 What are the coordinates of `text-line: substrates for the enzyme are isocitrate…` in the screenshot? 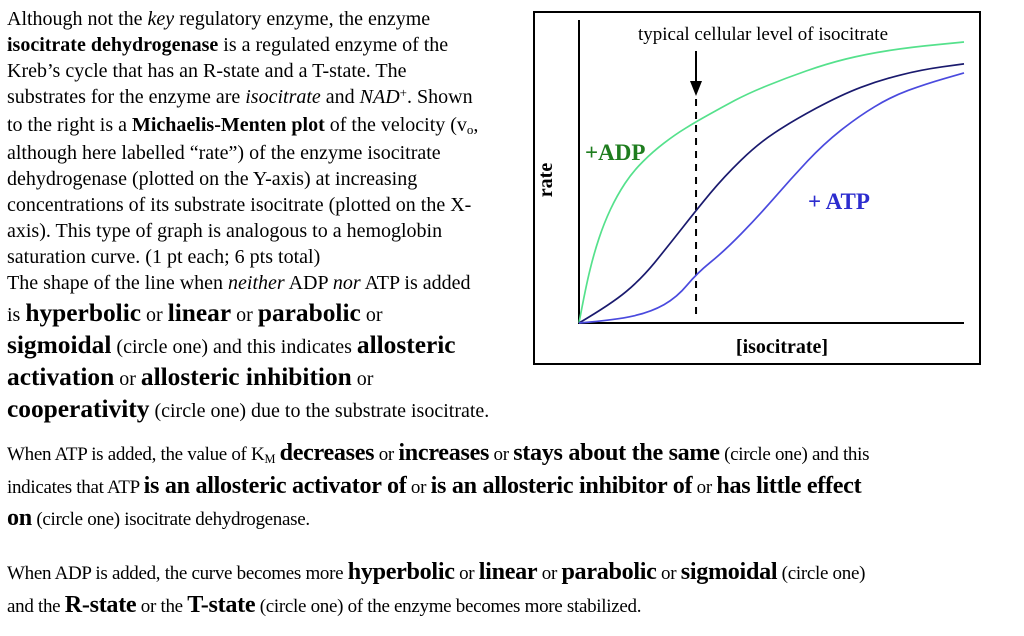 It's located at (270, 98).